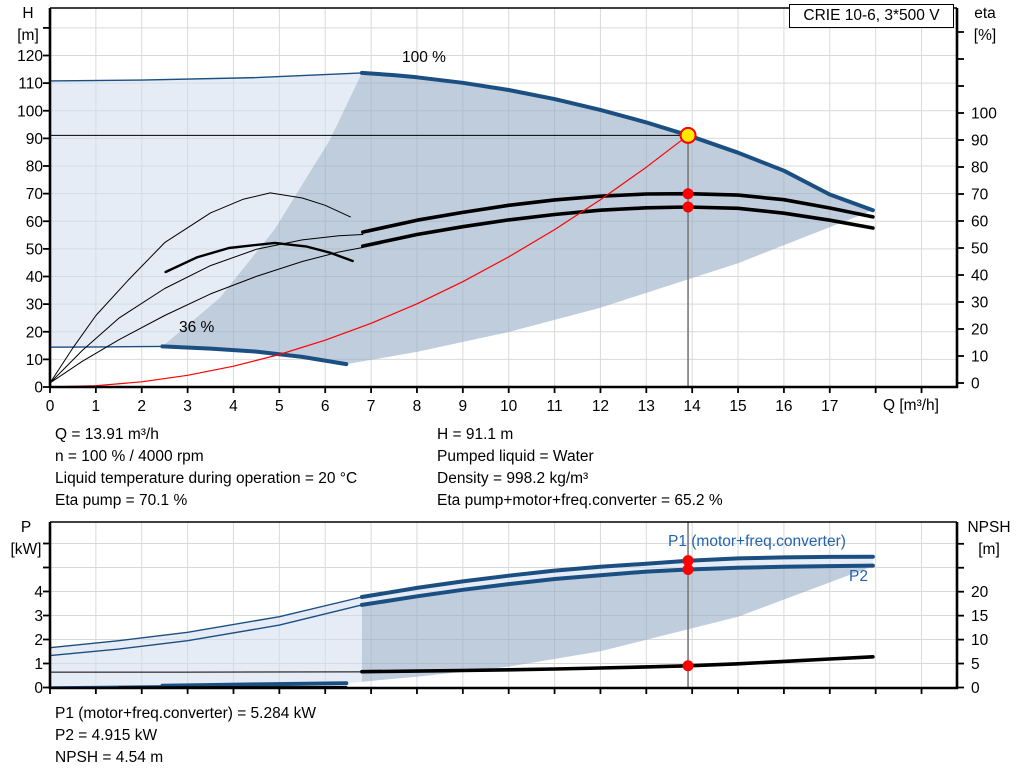  I want to click on head-axis-unit: [m], so click(28, 35).